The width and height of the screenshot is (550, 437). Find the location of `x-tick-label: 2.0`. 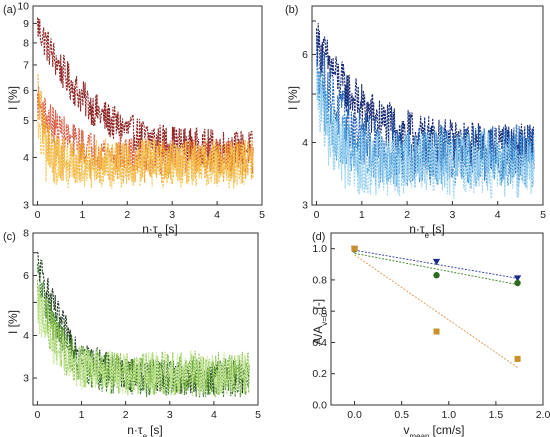

x-tick-label: 2.0 is located at coordinates (543, 415).